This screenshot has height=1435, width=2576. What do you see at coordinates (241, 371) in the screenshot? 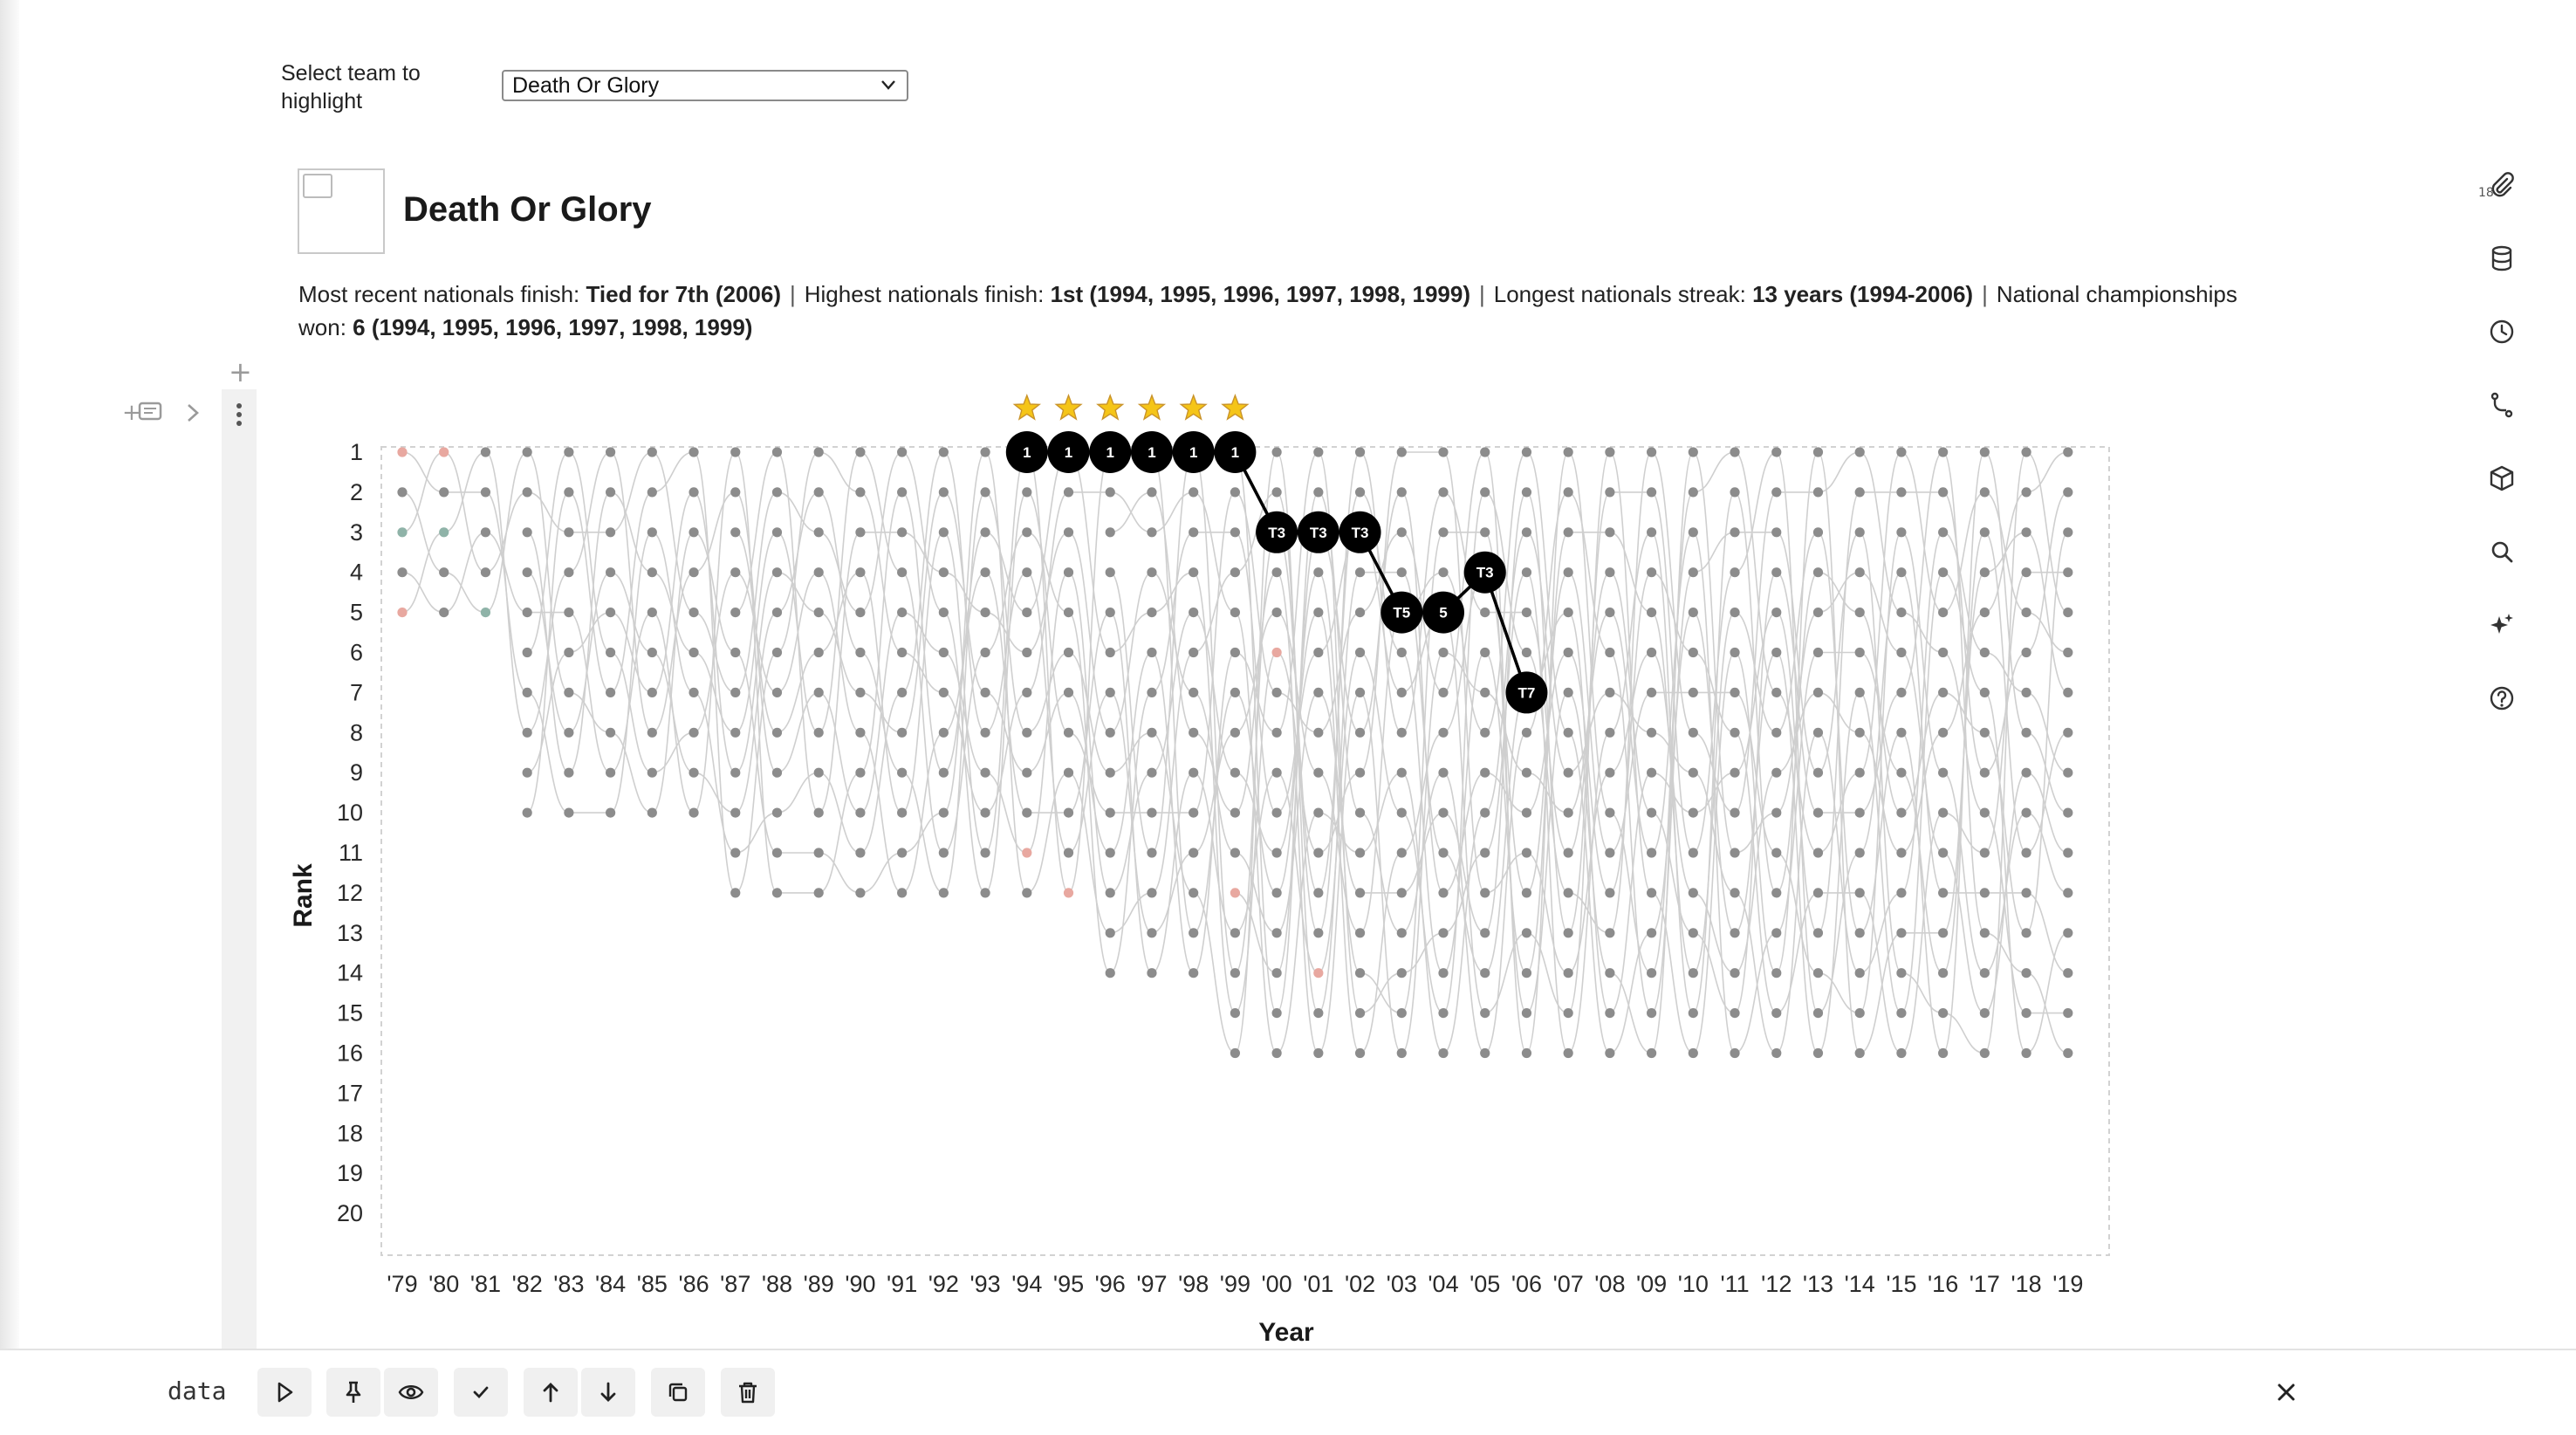
I see `add-cell-above-icon: +` at bounding box center [241, 371].